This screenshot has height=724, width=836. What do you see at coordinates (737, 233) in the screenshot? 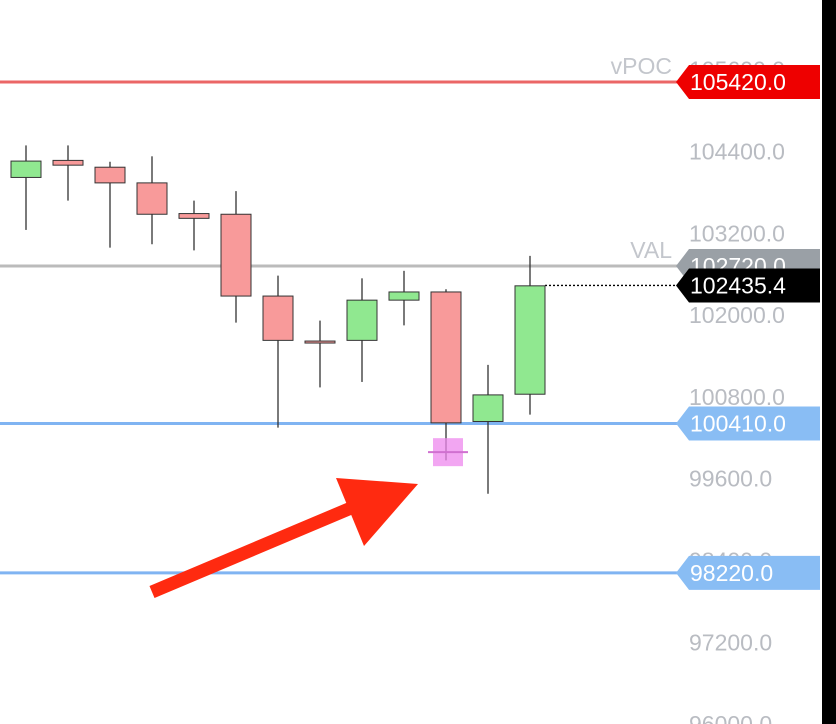
I see `axis-tick-label: 103200.0` at bounding box center [737, 233].